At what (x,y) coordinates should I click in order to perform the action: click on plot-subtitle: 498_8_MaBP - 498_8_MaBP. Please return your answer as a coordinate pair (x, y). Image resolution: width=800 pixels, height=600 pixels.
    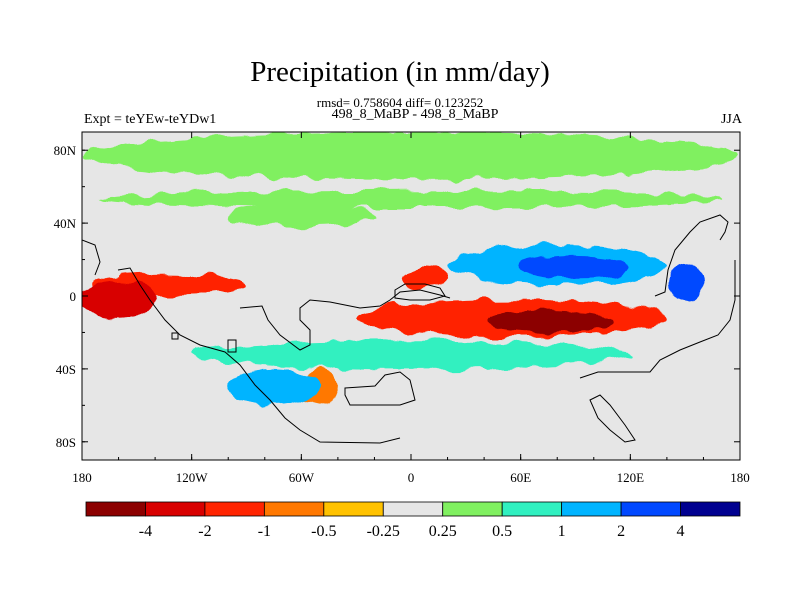
    Looking at the image, I should click on (415, 114).